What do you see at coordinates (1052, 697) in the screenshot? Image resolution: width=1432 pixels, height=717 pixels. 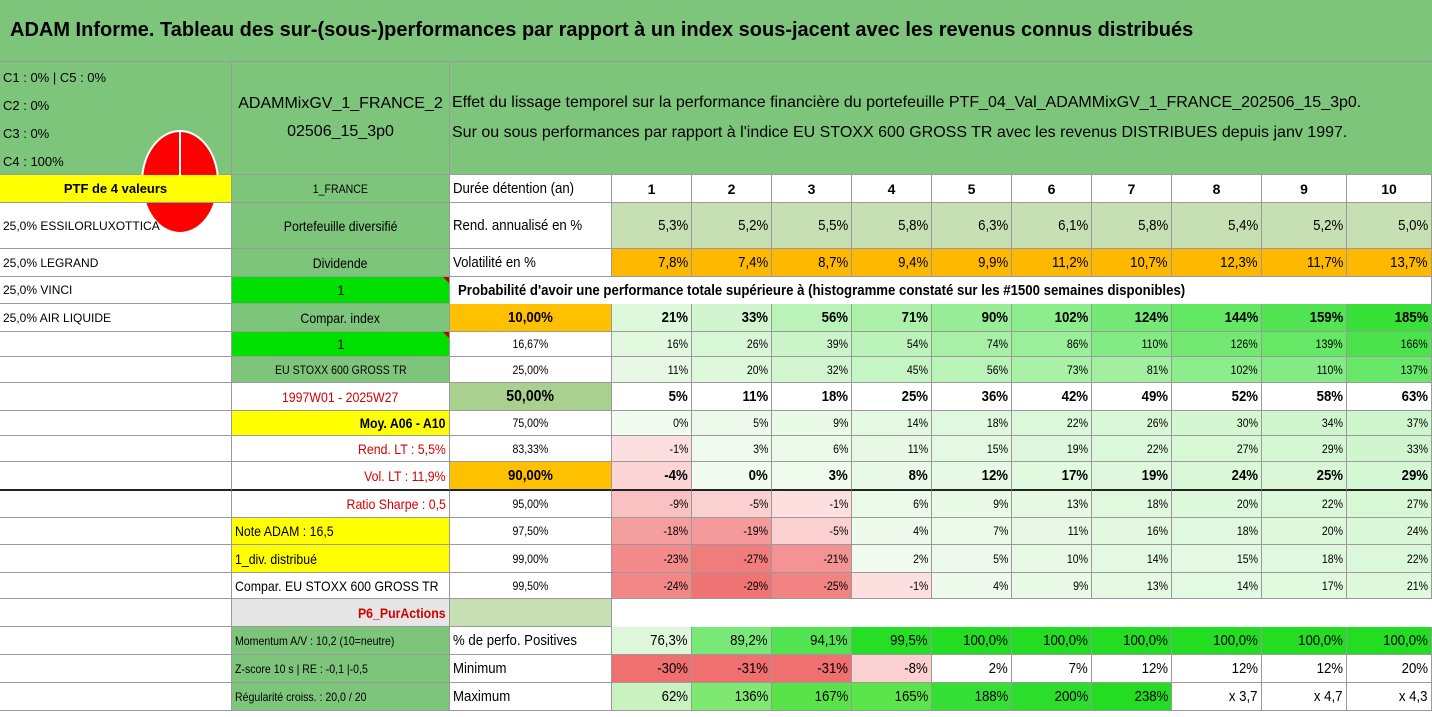 I see `maximum-value: 200%` at bounding box center [1052, 697].